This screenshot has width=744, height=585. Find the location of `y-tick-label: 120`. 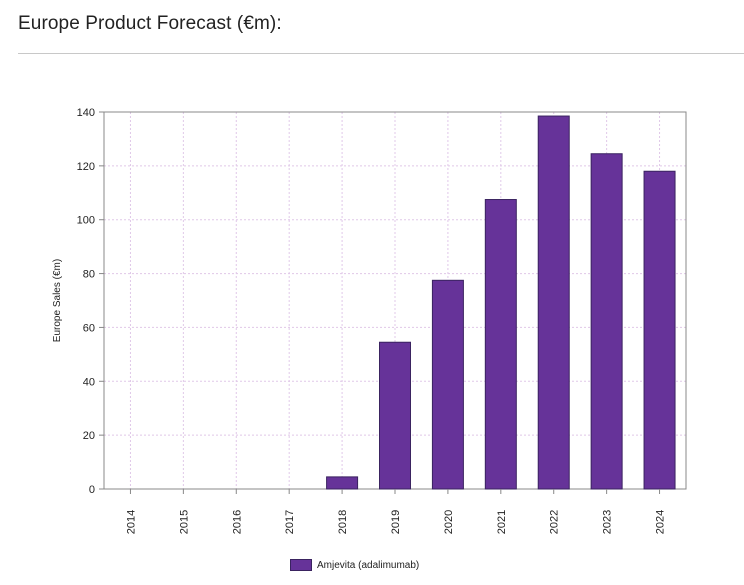

y-tick-label: 120 is located at coordinates (86, 167).